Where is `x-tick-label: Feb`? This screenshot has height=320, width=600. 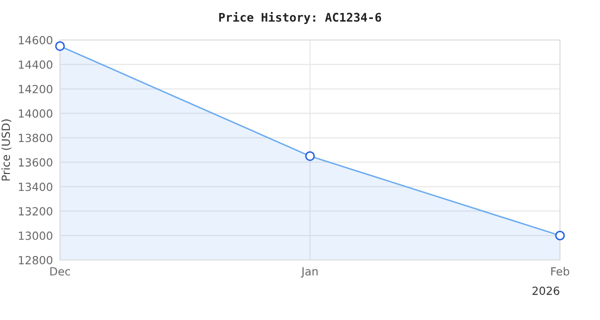 x-tick-label: Feb is located at coordinates (560, 271).